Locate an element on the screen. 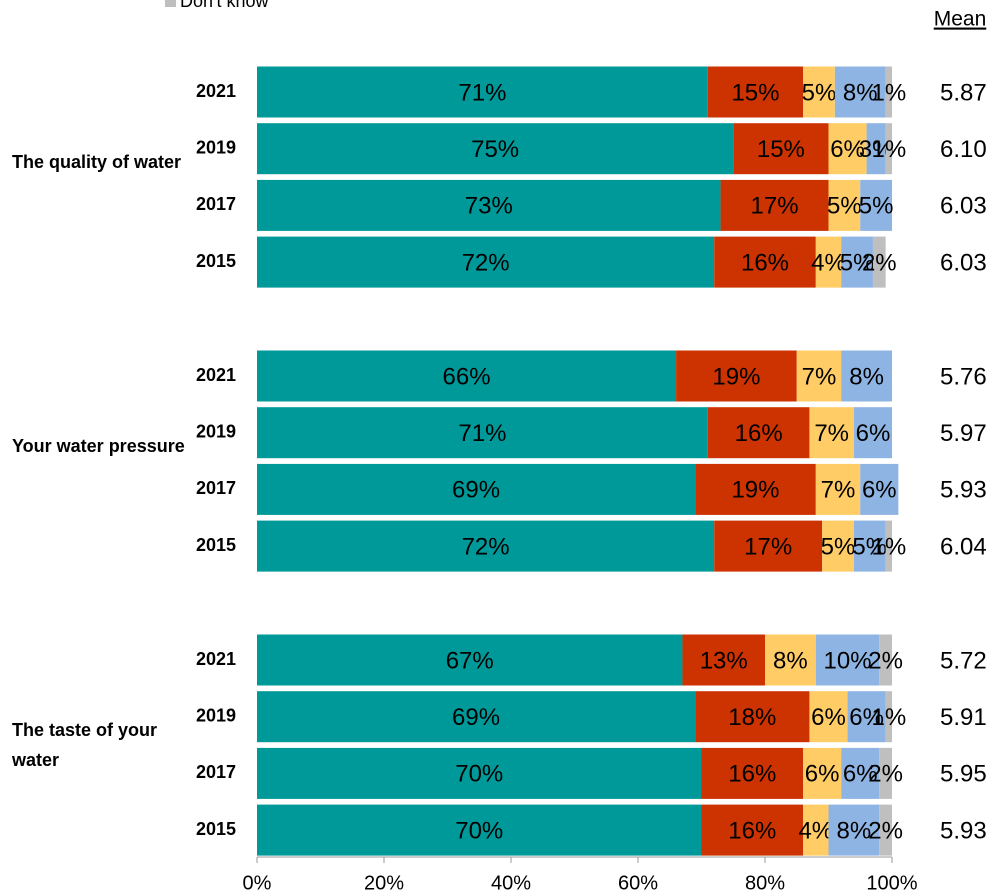 The image size is (1008, 896). x-tick-label: 0% is located at coordinates (257, 883).